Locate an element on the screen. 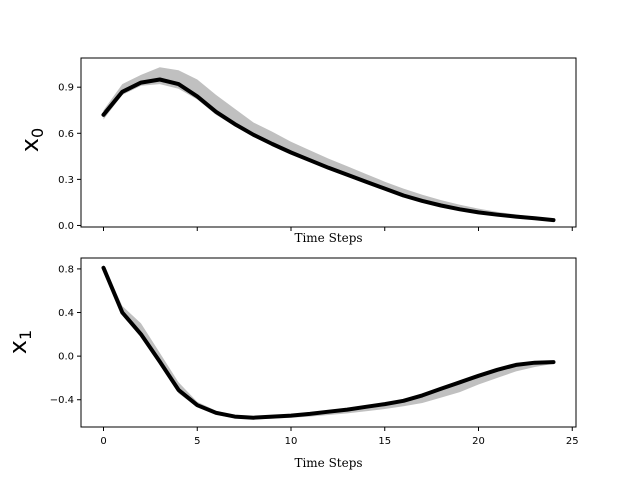 The image size is (640, 480). x0-xlabel: Time Steps is located at coordinates (328, 238).